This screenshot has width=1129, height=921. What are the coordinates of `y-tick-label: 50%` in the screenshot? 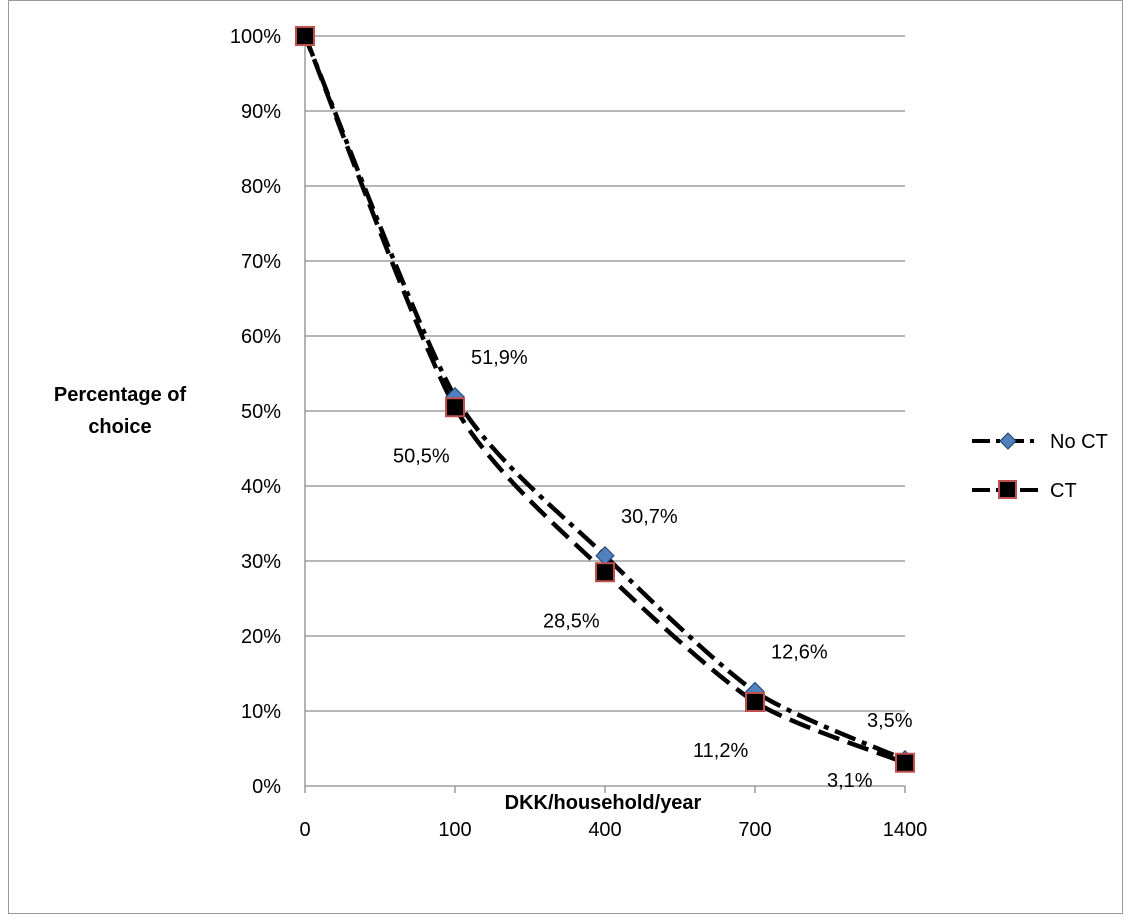 It's located at (261, 412).